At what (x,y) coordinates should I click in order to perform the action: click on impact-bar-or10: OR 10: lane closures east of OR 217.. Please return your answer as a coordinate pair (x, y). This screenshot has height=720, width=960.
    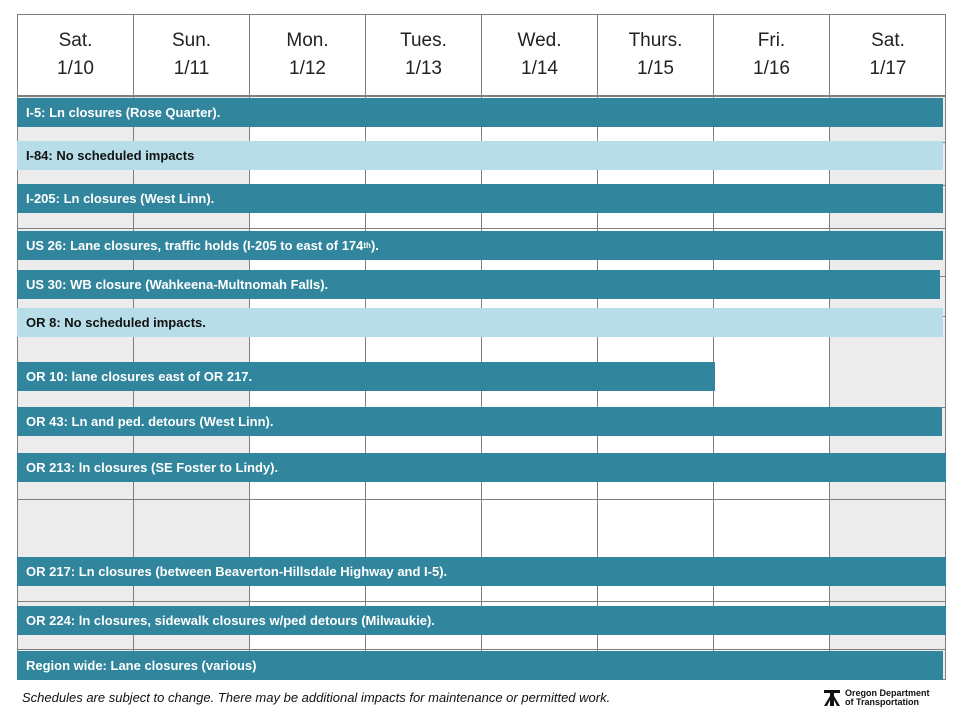
    Looking at the image, I should click on (366, 376).